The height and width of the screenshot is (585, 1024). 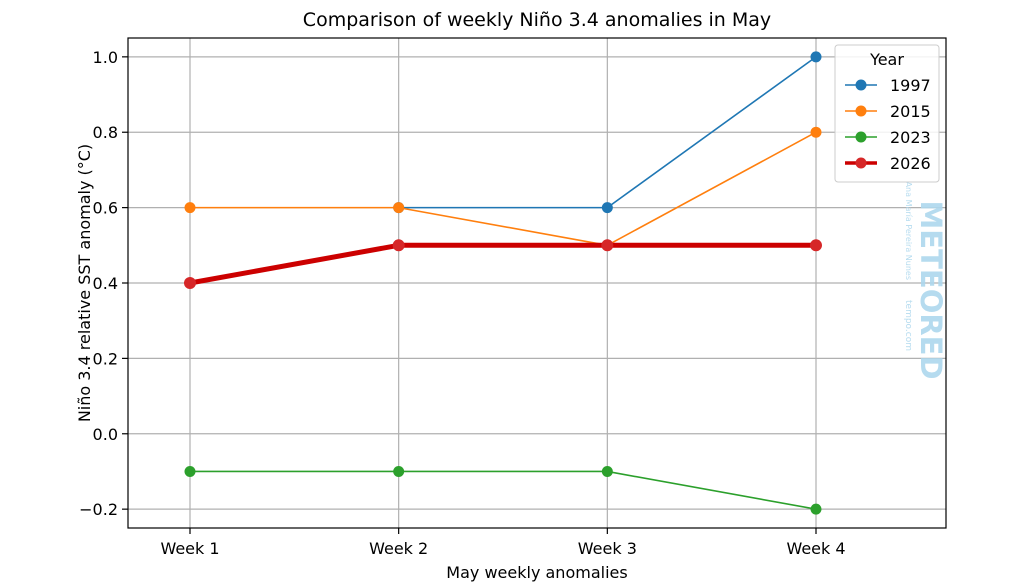 What do you see at coordinates (105, 57) in the screenshot?
I see `y-tick-label: 1.0` at bounding box center [105, 57].